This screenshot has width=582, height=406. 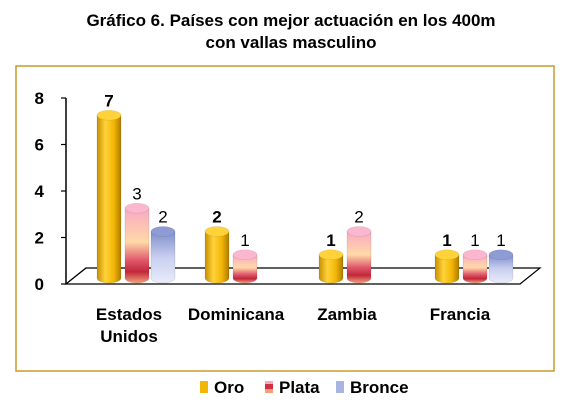 I want to click on legend-swatch-bronce, so click(x=340, y=387).